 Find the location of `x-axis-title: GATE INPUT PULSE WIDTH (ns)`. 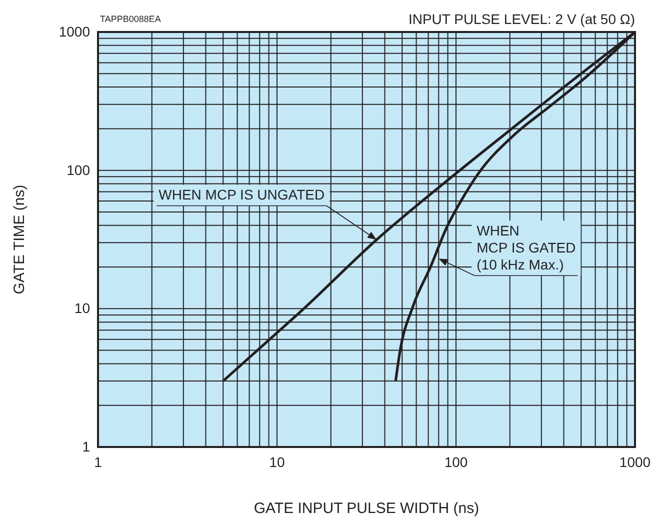

x-axis-title: GATE INPUT PULSE WIDTH (ns) is located at coordinates (367, 508).